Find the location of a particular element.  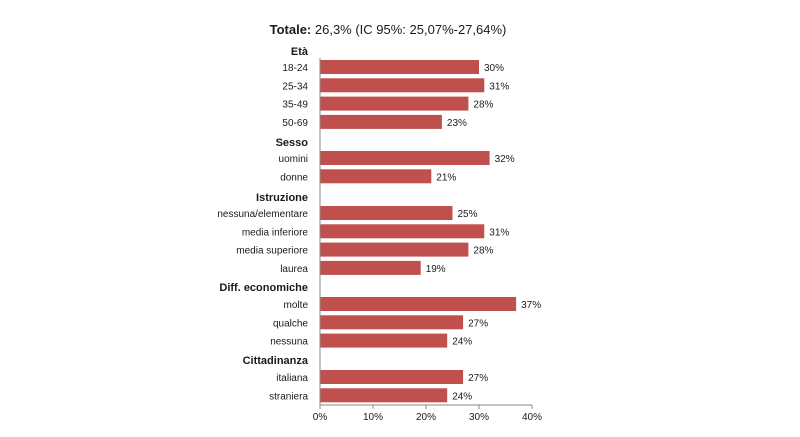

data-label: 23% is located at coordinates (457, 123).